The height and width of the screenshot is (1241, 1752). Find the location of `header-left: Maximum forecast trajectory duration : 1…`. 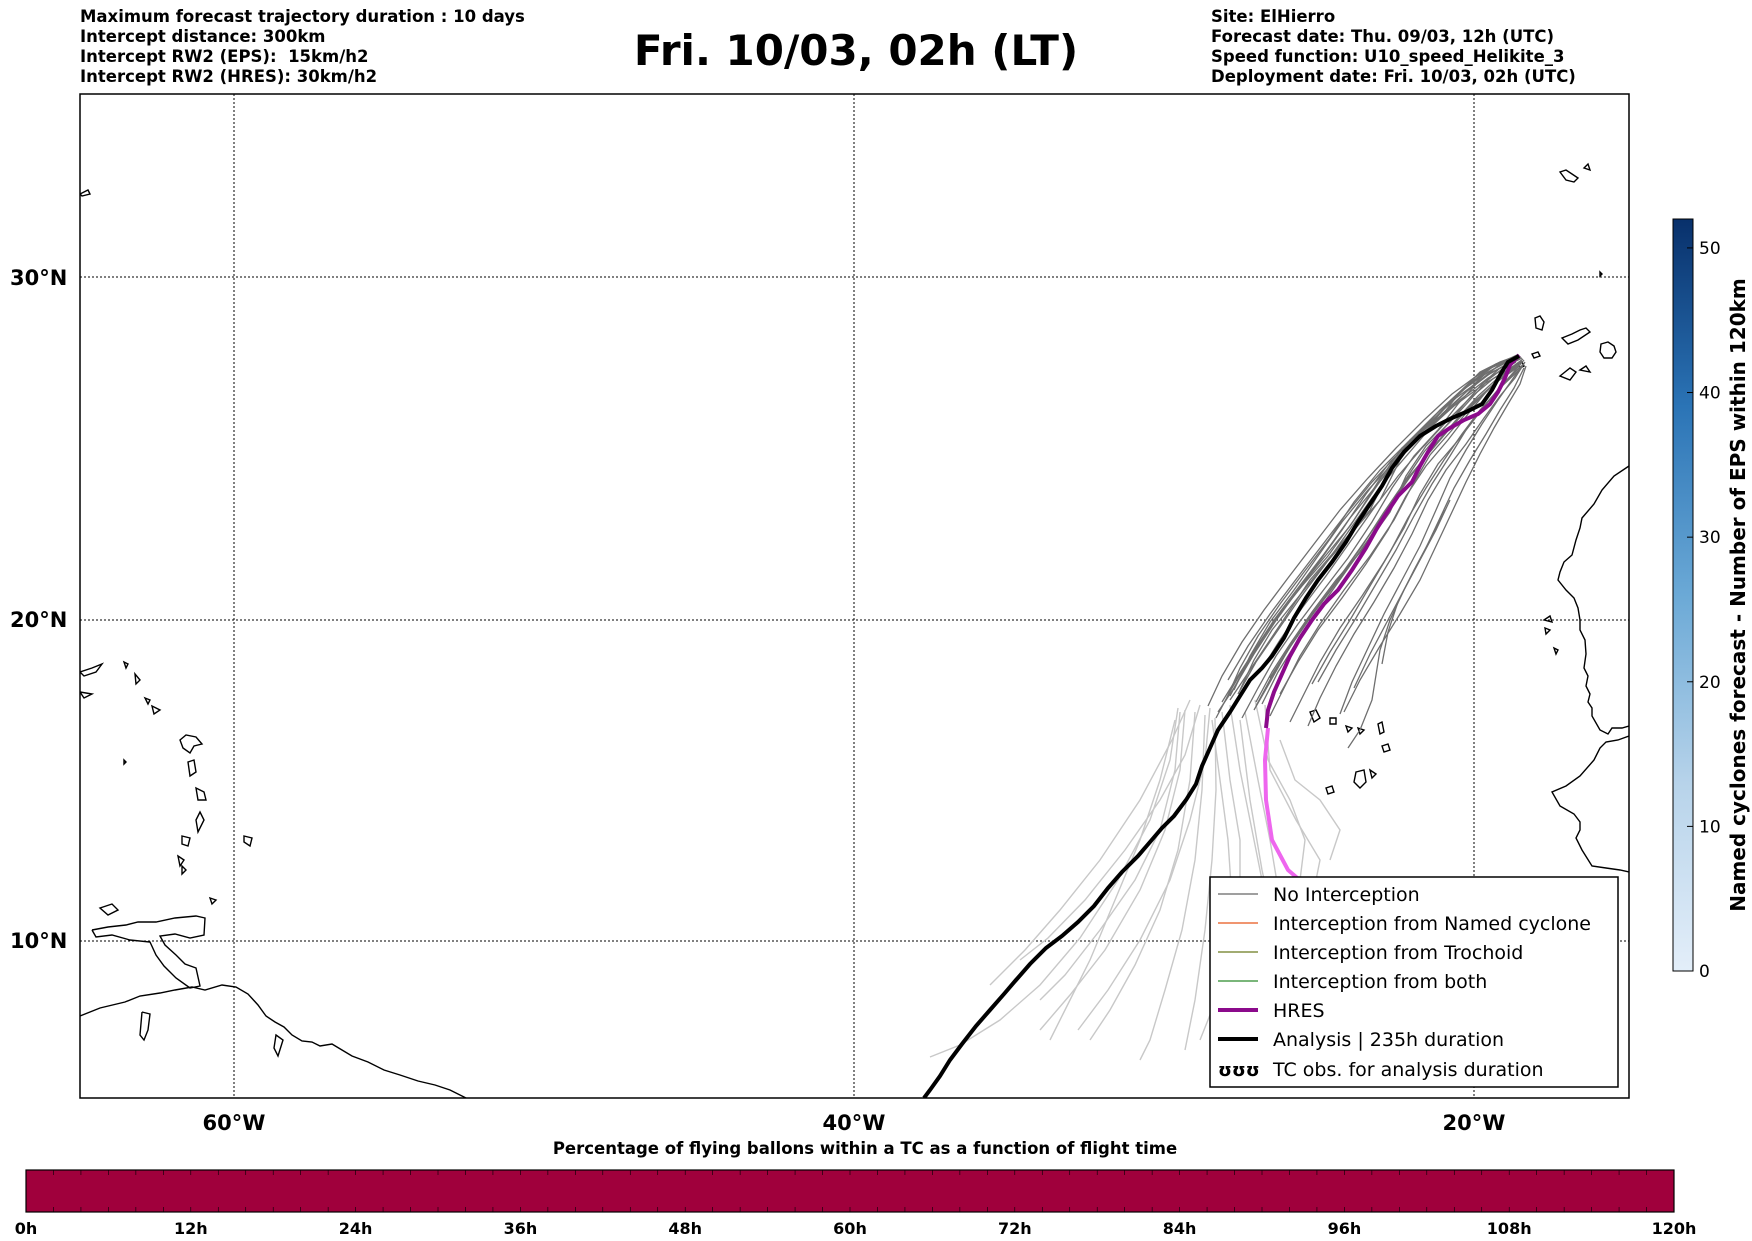

header-left: Maximum forecast trajectory duration : 1… is located at coordinates (302, 47).